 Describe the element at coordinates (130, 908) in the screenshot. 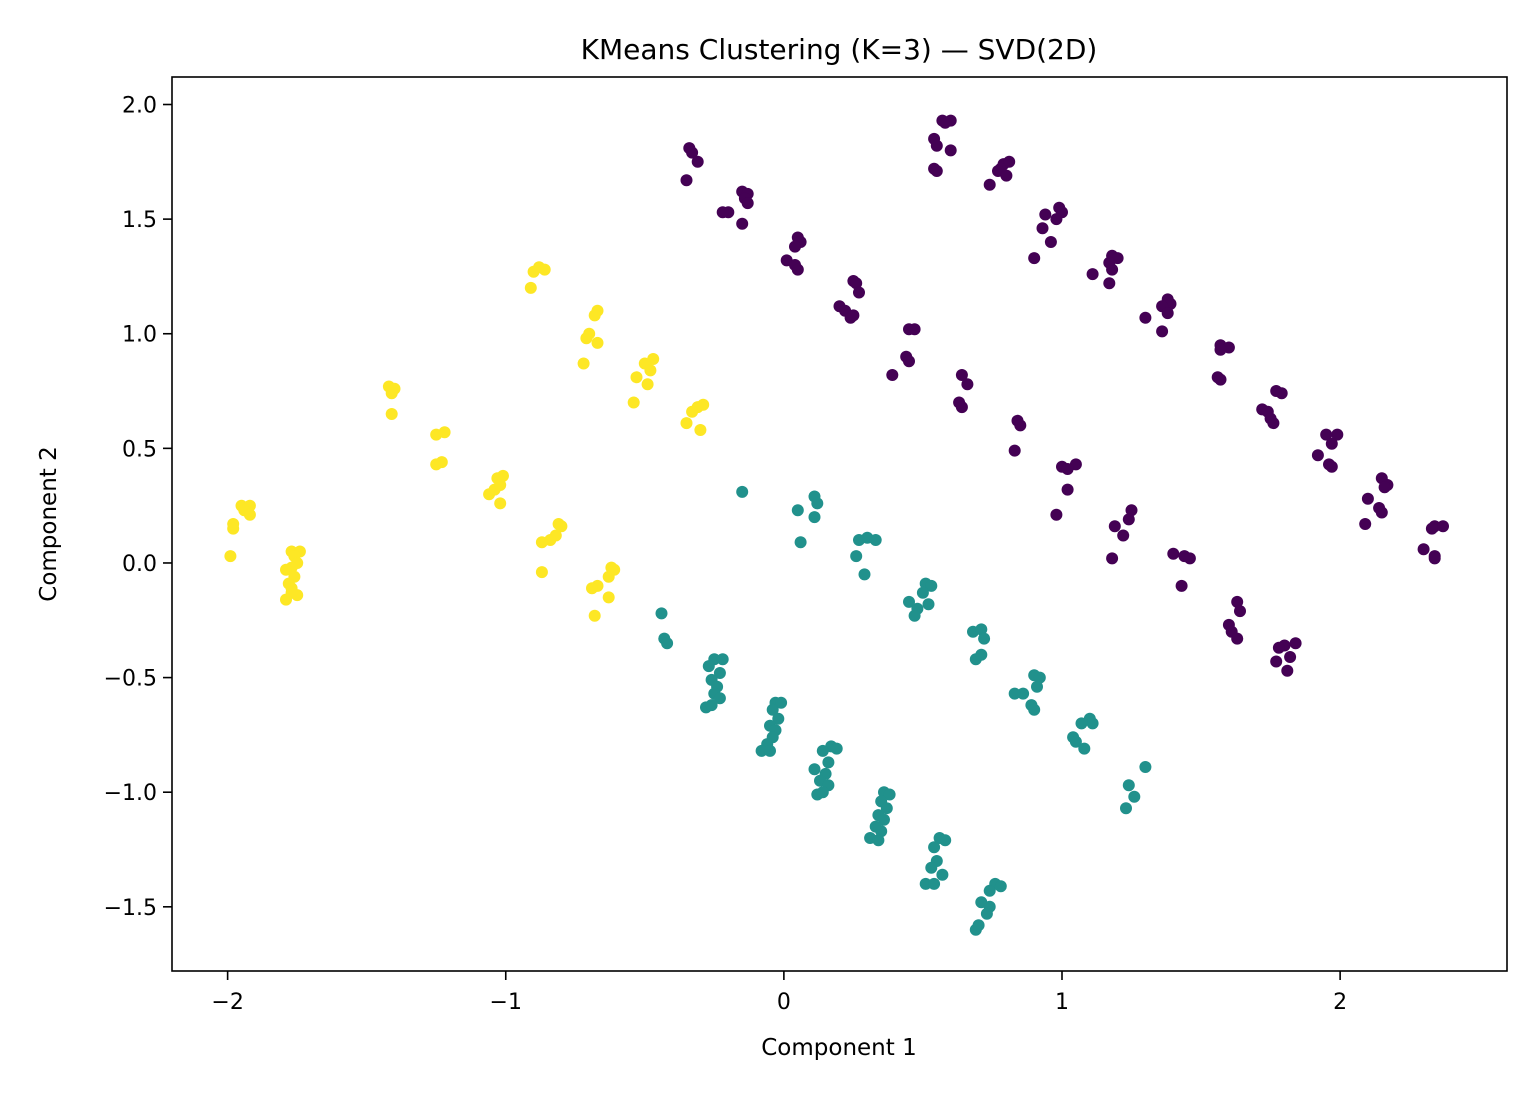

I see `y-tick-label: −1.5` at that location.